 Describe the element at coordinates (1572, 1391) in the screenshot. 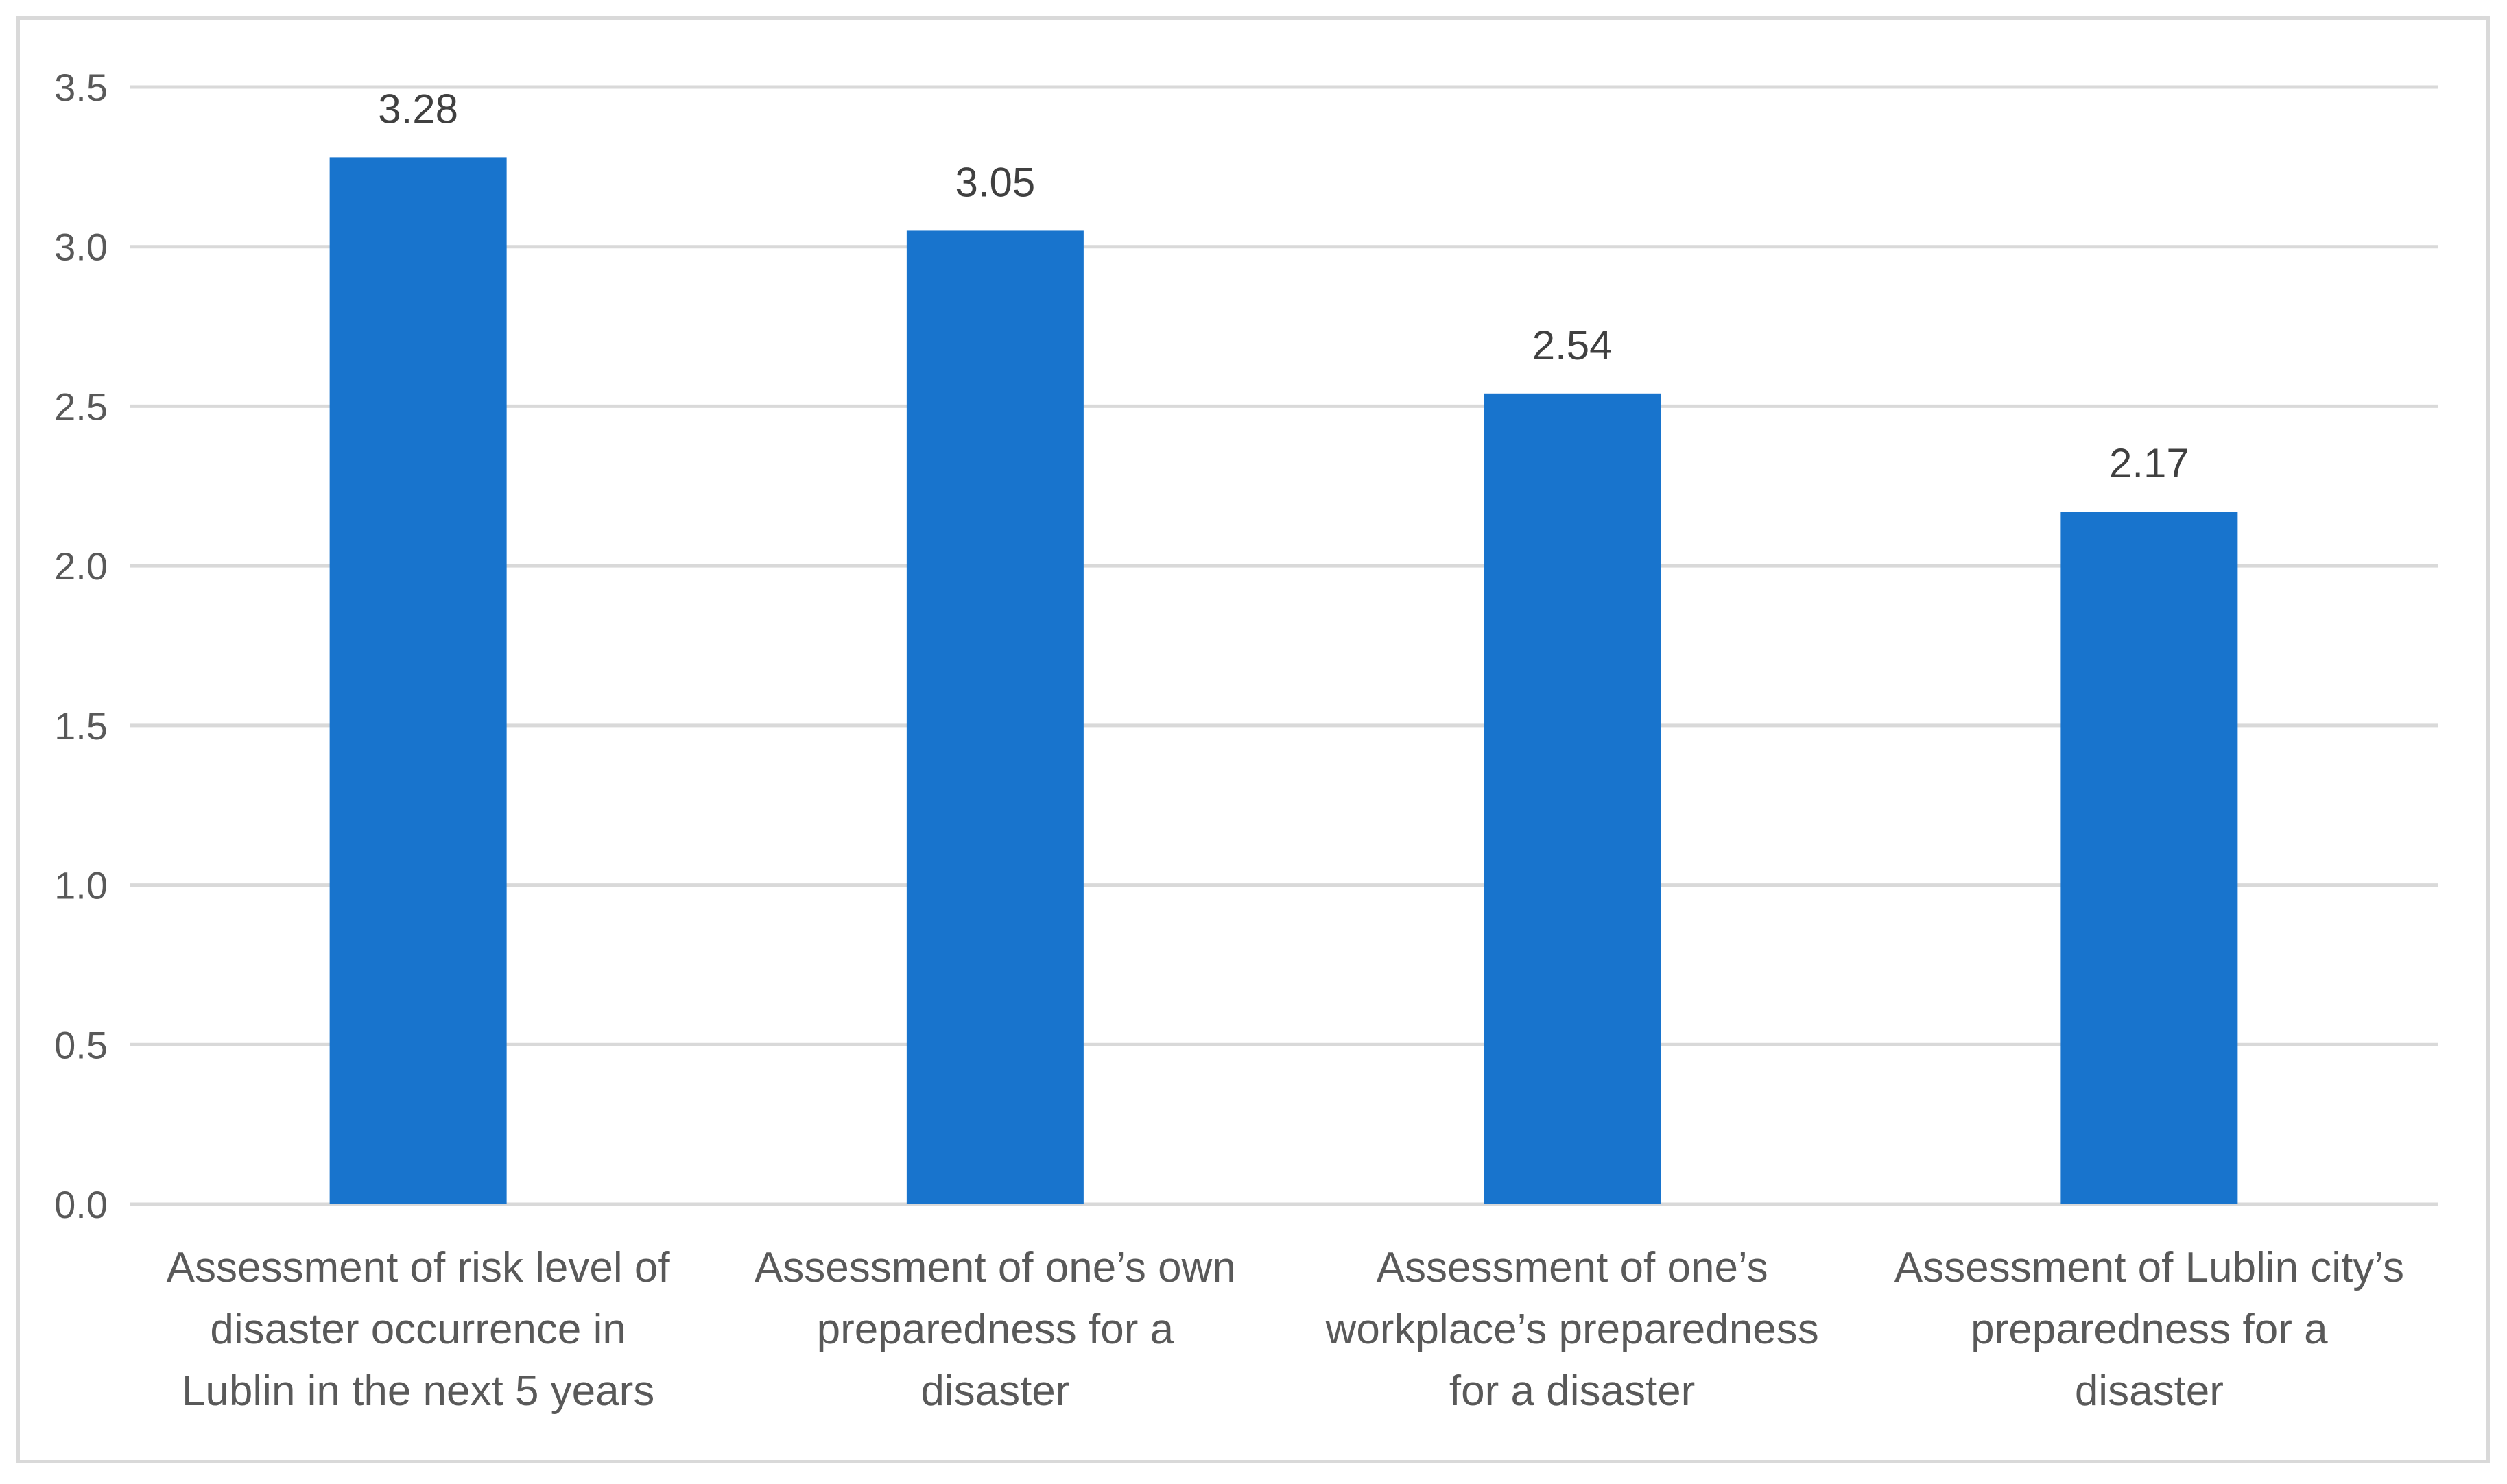

I see `category-label-line: for a disaster` at that location.